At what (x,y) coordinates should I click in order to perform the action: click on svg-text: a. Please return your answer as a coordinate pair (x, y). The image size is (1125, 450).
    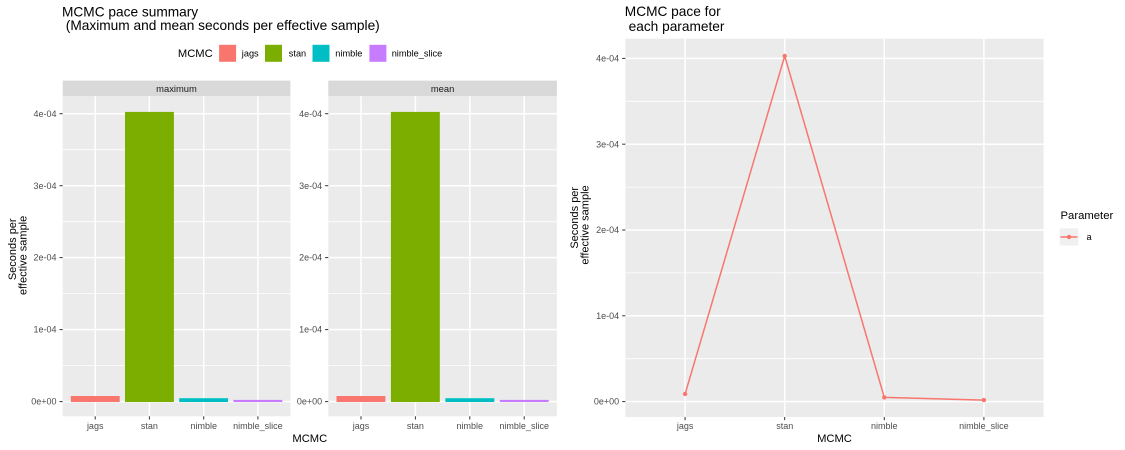
    Looking at the image, I should click on (1090, 237).